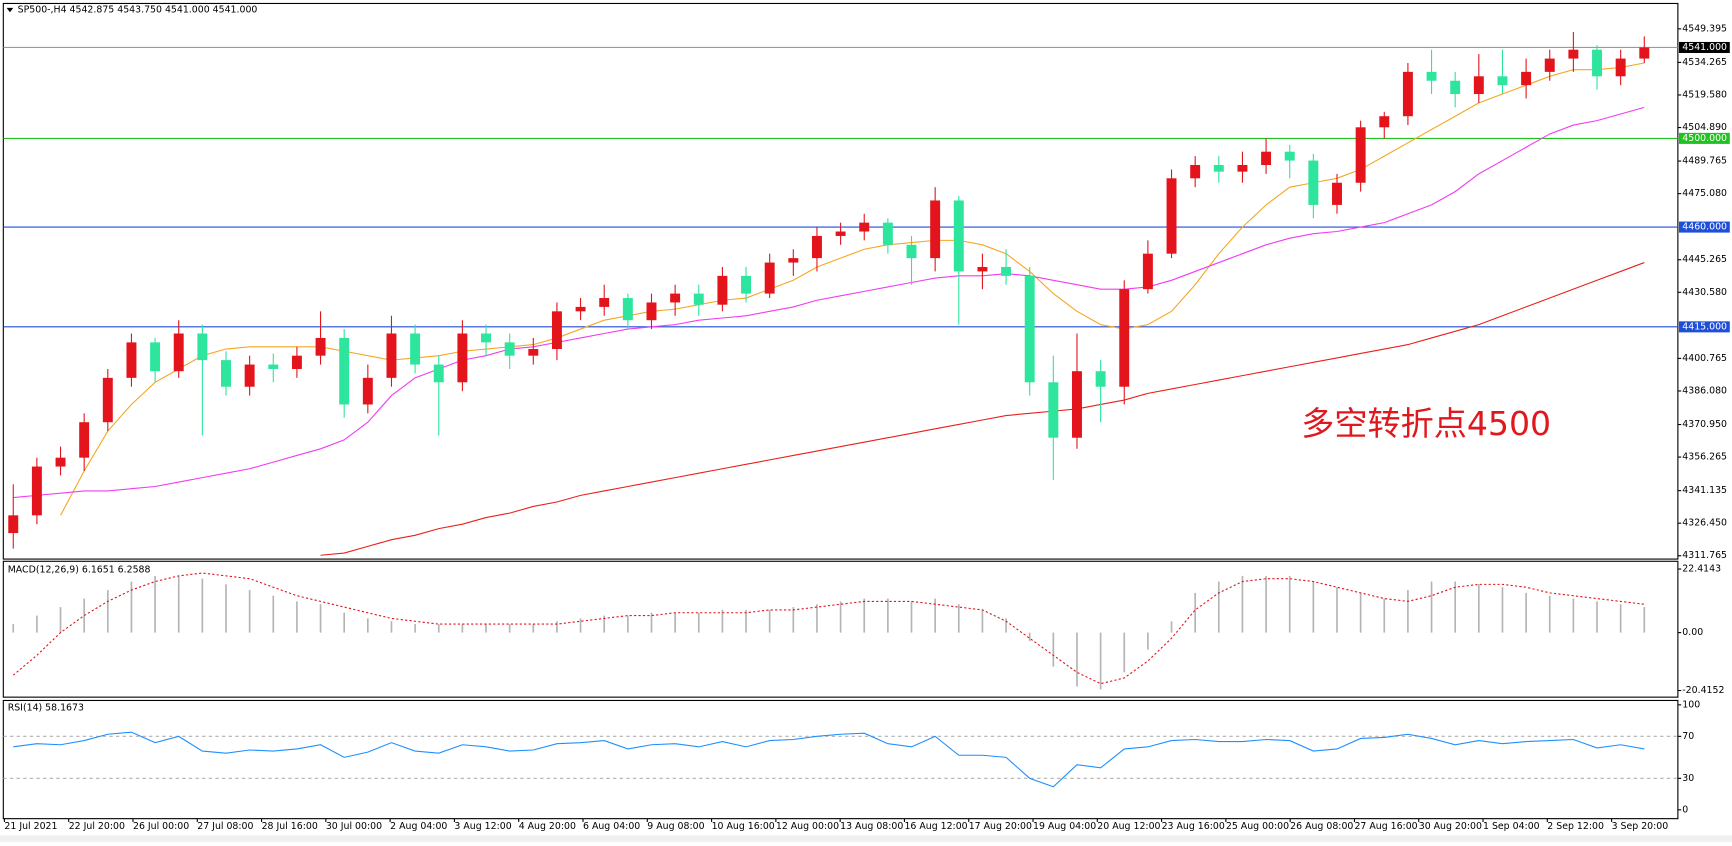 The height and width of the screenshot is (846, 1732). I want to click on annotation: 多空转折点4500, so click(1426, 423).